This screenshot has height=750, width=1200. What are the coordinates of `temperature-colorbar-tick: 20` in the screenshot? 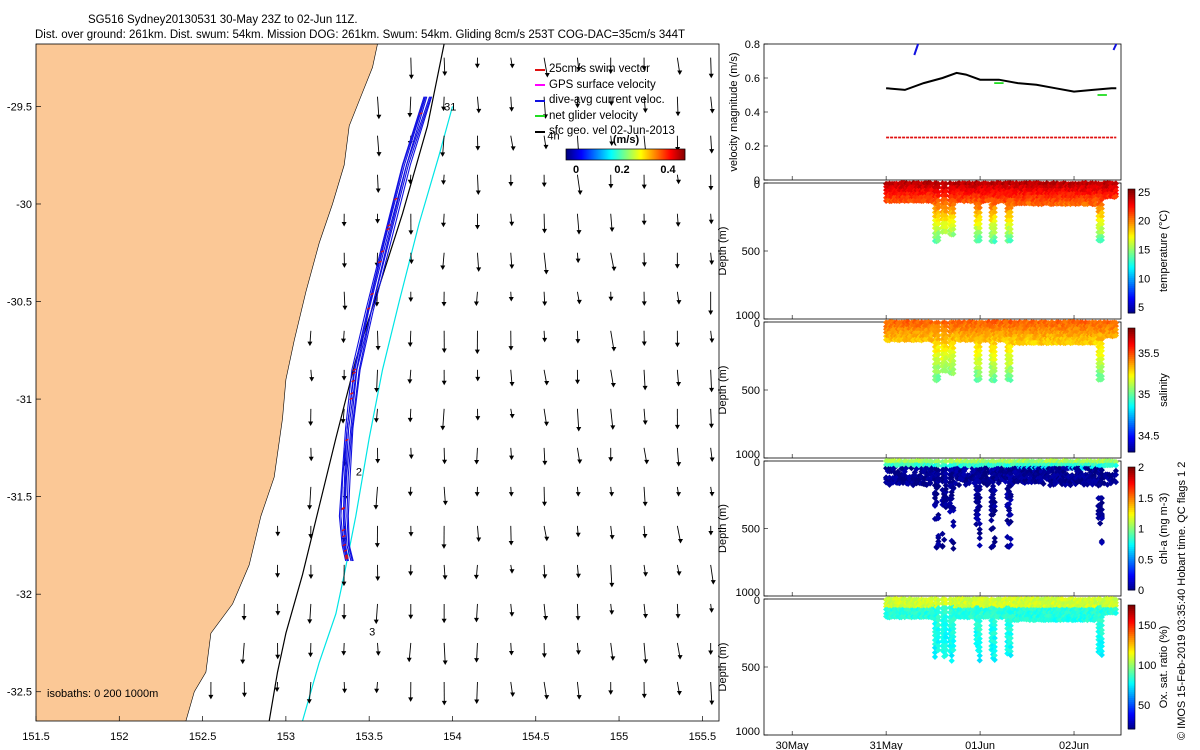 It's located at (1144, 222).